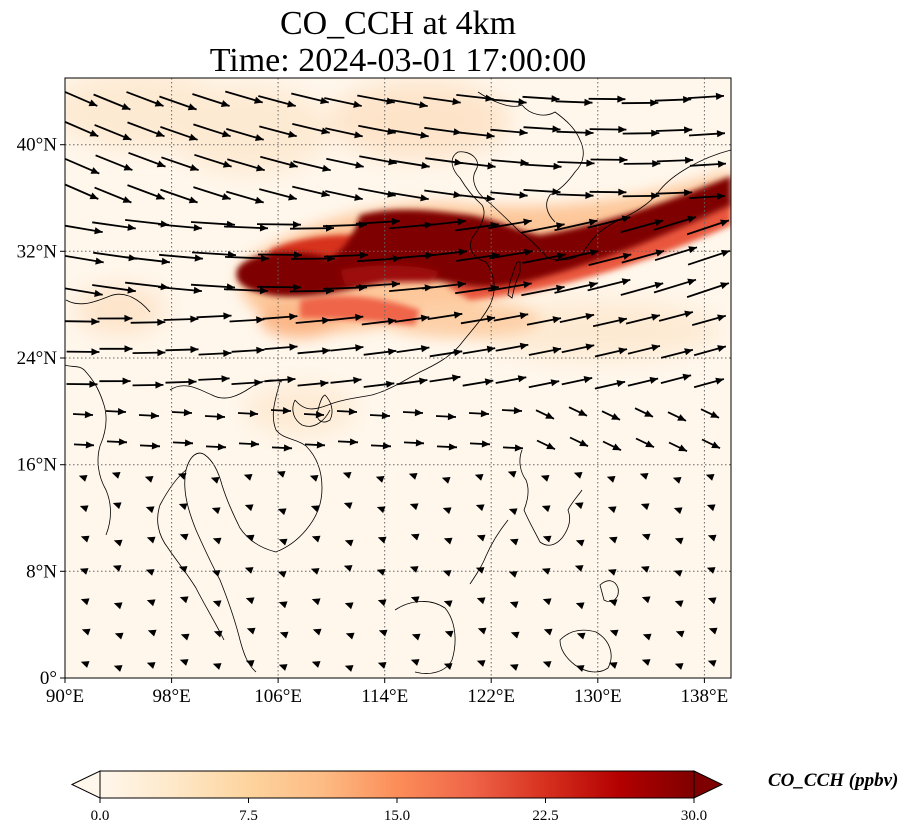  Describe the element at coordinates (37, 145) in the screenshot. I see `y-tick-label: 40°N` at that location.